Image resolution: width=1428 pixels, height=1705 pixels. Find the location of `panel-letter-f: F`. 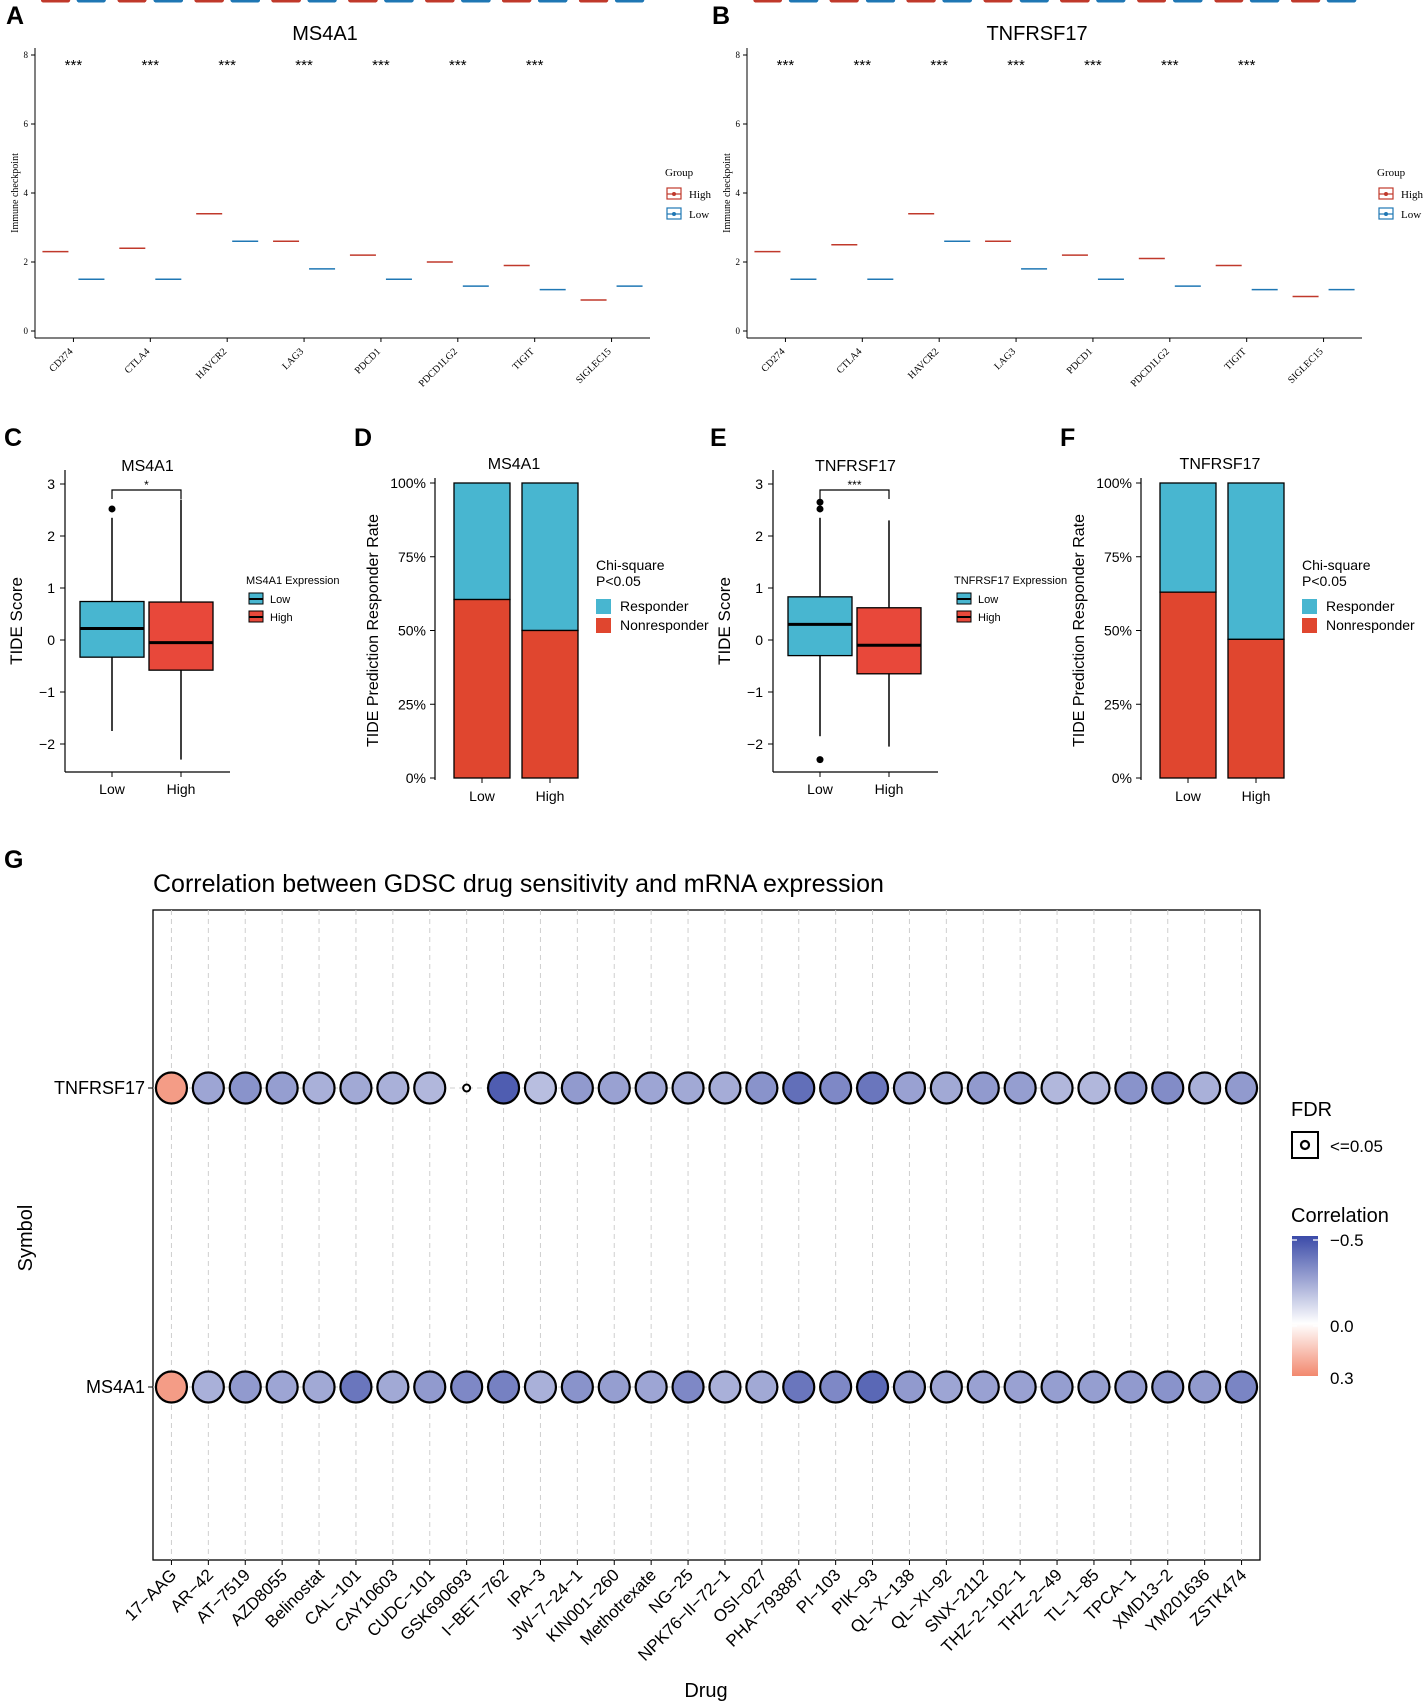

panel-letter-f: F is located at coordinates (1067, 438).